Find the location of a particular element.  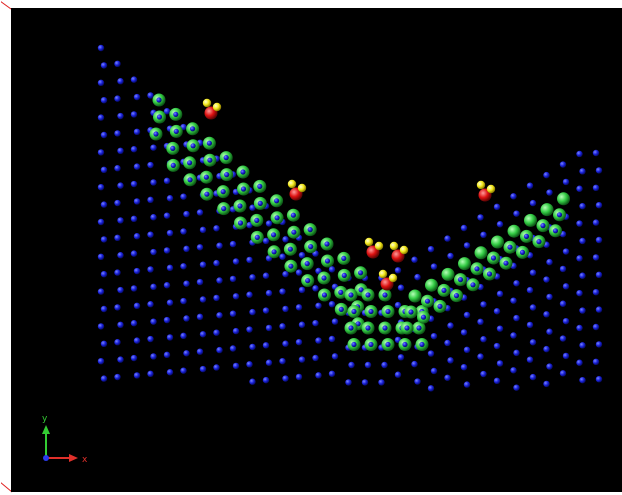

adsorbate-atom is located at coordinates (481, 253).